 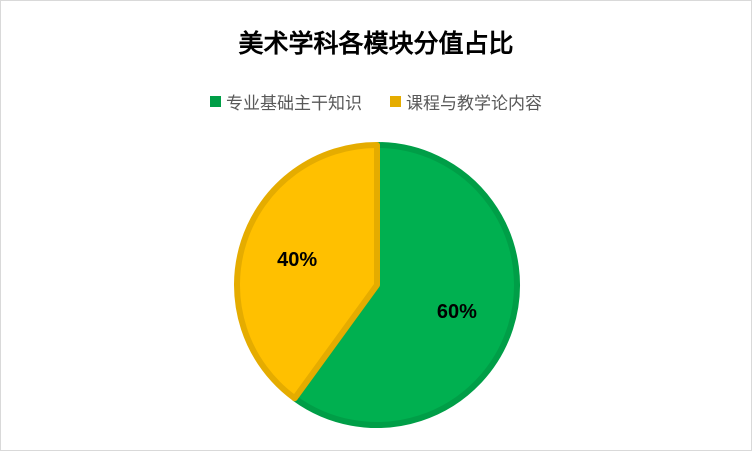 I want to click on chart-title: 美术学科各模块分值占比, so click(x=376, y=43).